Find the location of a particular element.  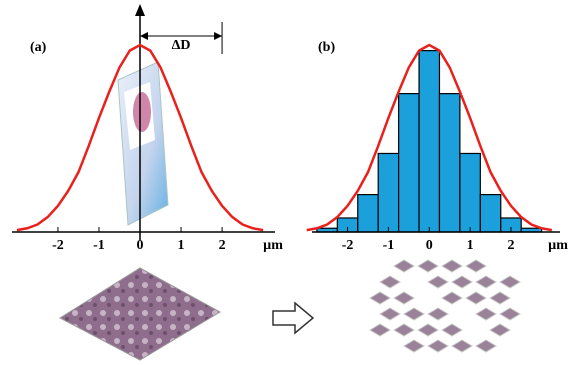

panel-label: (a) is located at coordinates (38, 47).